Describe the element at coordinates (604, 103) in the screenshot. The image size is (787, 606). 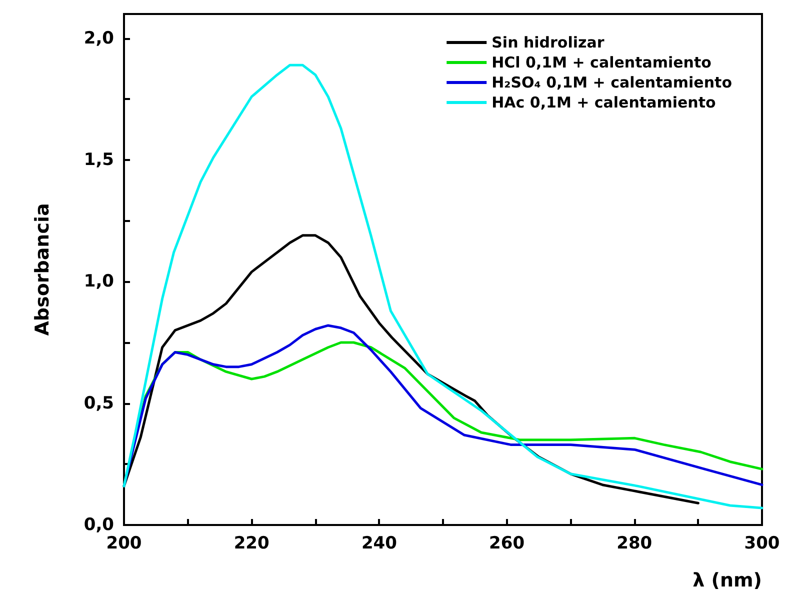
I see `legend-label: HAc 0,1M + calentamiento` at that location.